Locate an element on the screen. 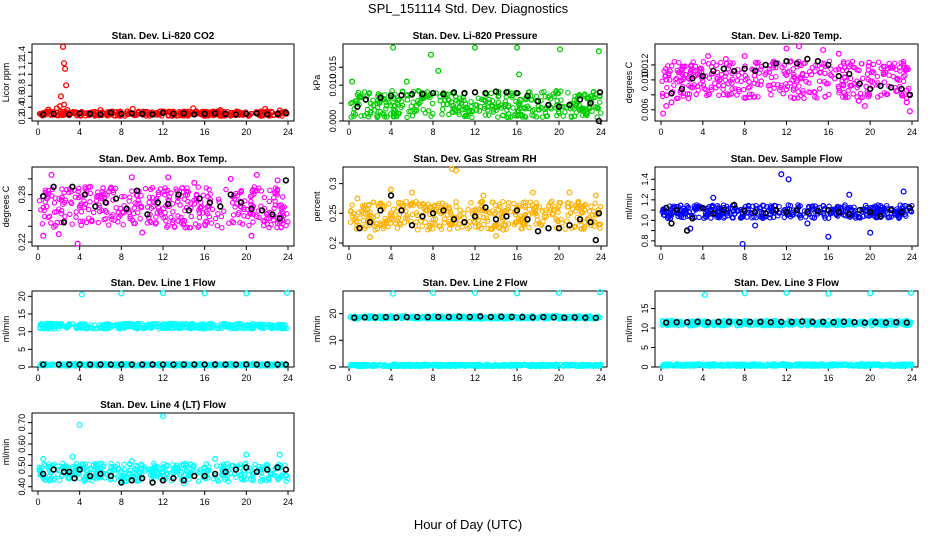 The width and height of the screenshot is (936, 540). y-tick-label: 15 is located at coordinates (22, 314).